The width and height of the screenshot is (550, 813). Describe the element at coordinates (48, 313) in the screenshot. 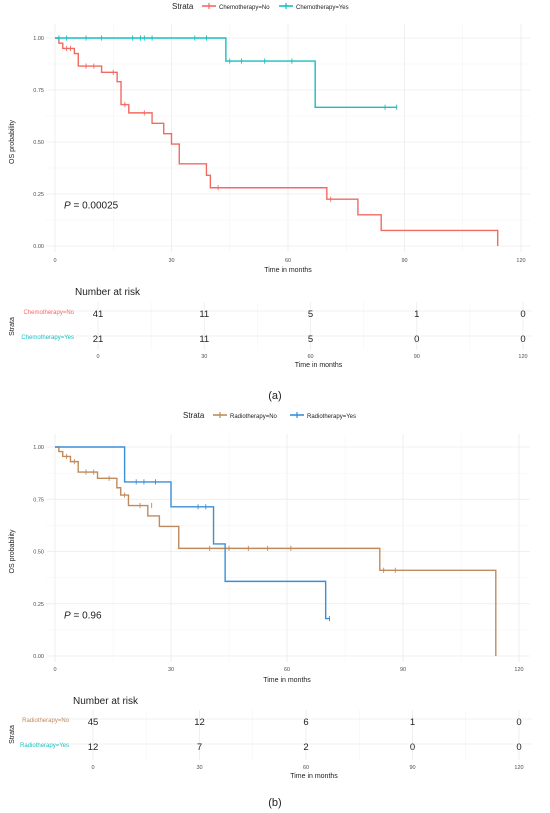

I see `risk-row-label: Chemotherapy=No` at that location.